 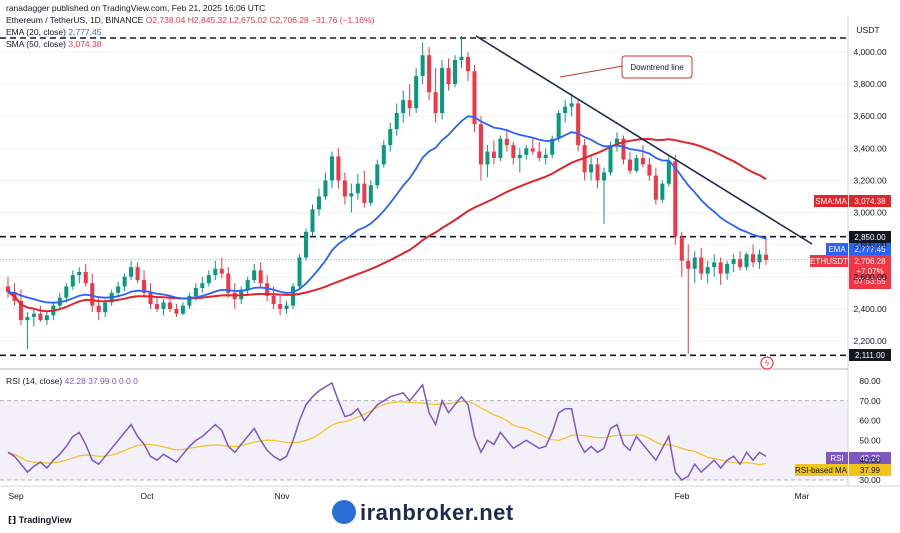 I want to click on time-tick-label: Sep, so click(x=15, y=496).